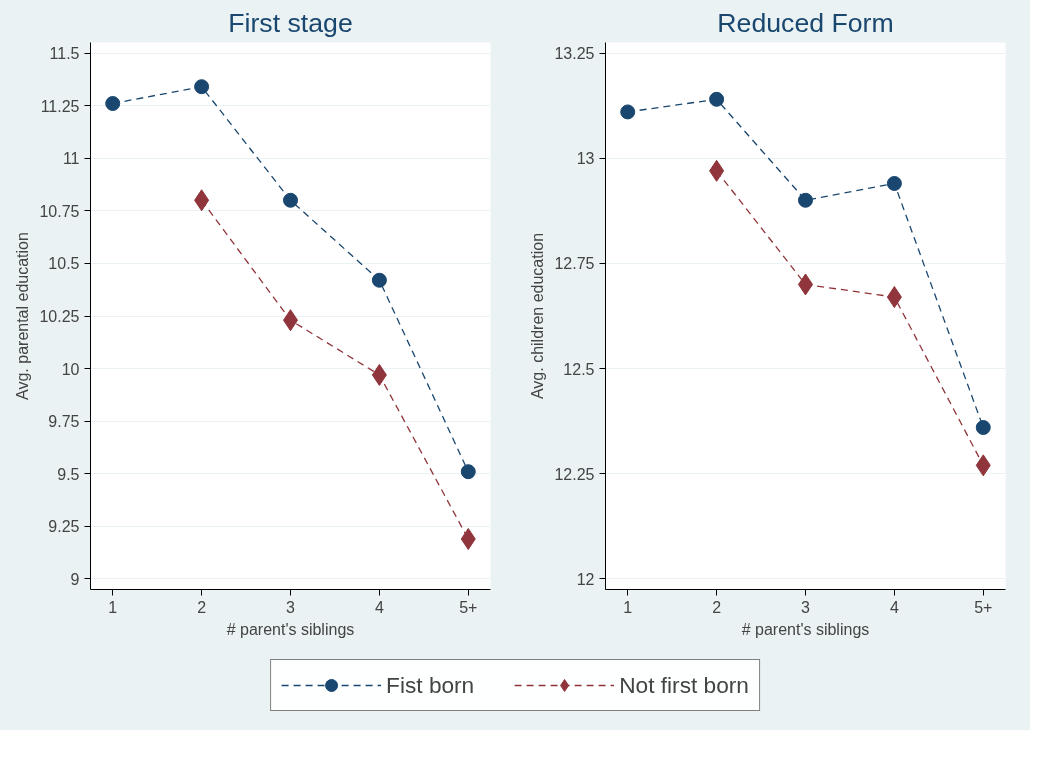 This screenshot has height=769, width=1056. Describe the element at coordinates (579, 369) in the screenshot. I see `y-tick-label: 12.5` at that location.